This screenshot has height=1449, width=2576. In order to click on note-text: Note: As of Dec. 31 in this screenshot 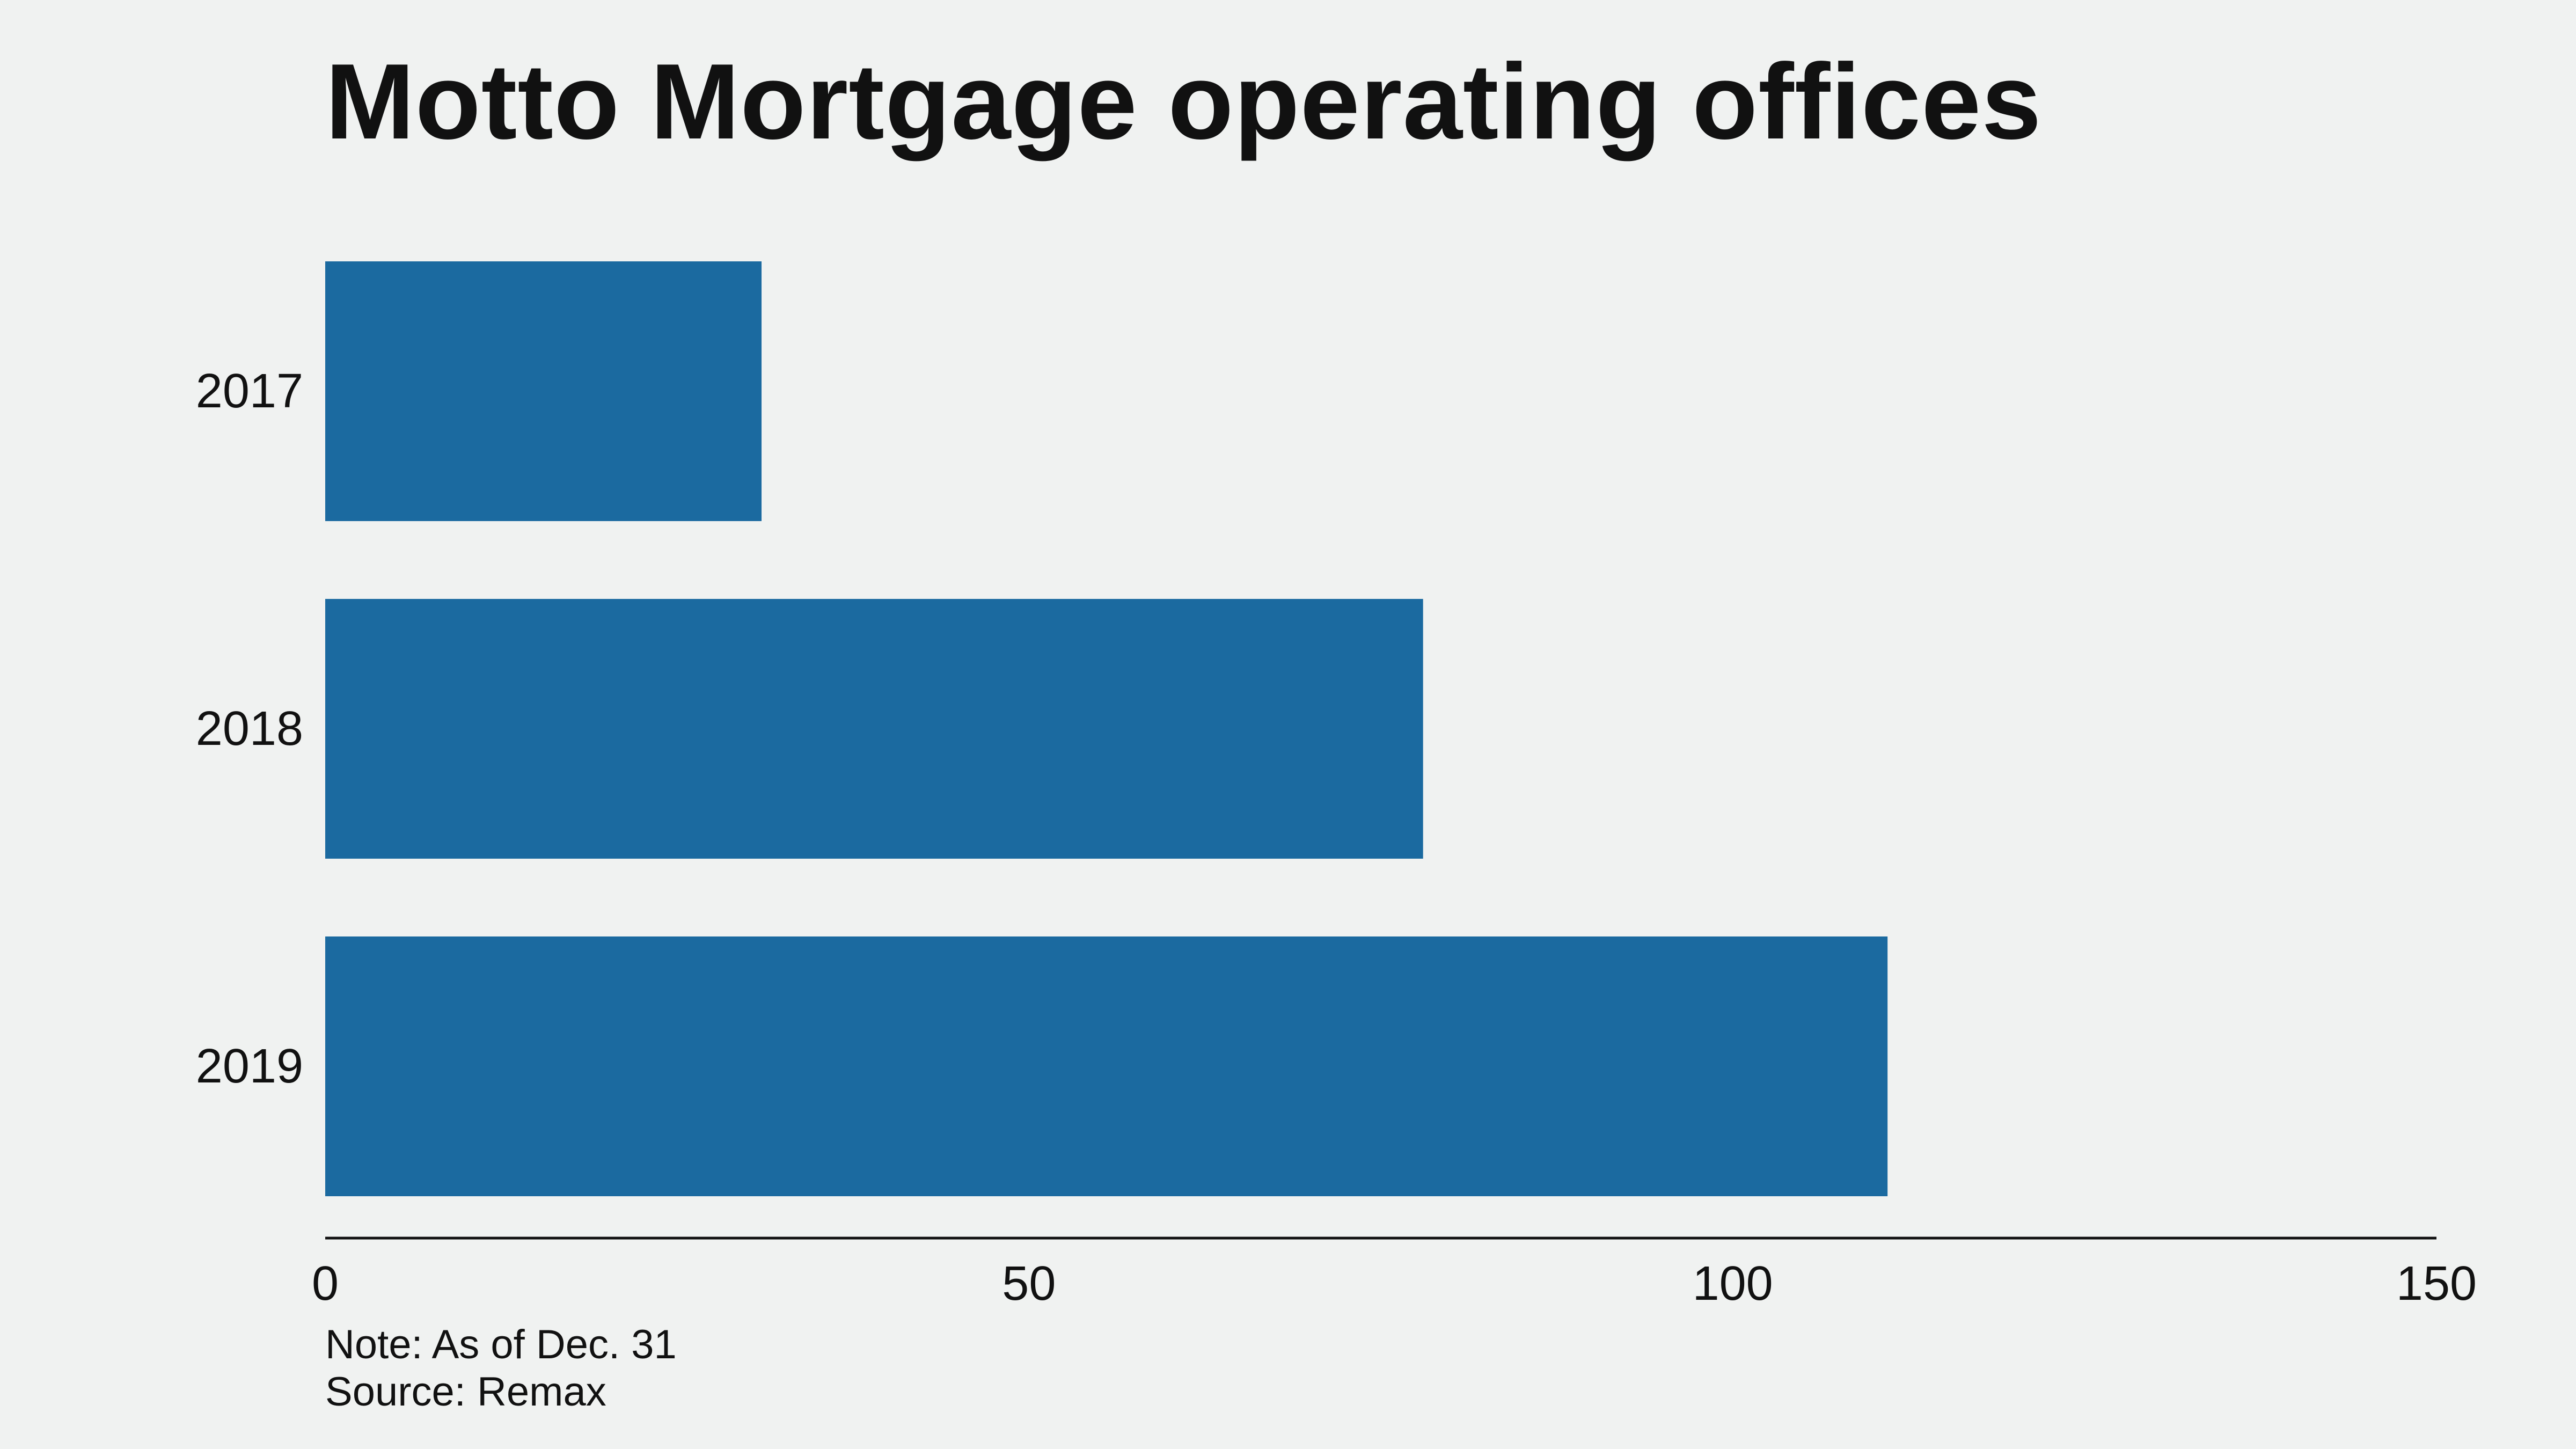, I will do `click(501, 1344)`.